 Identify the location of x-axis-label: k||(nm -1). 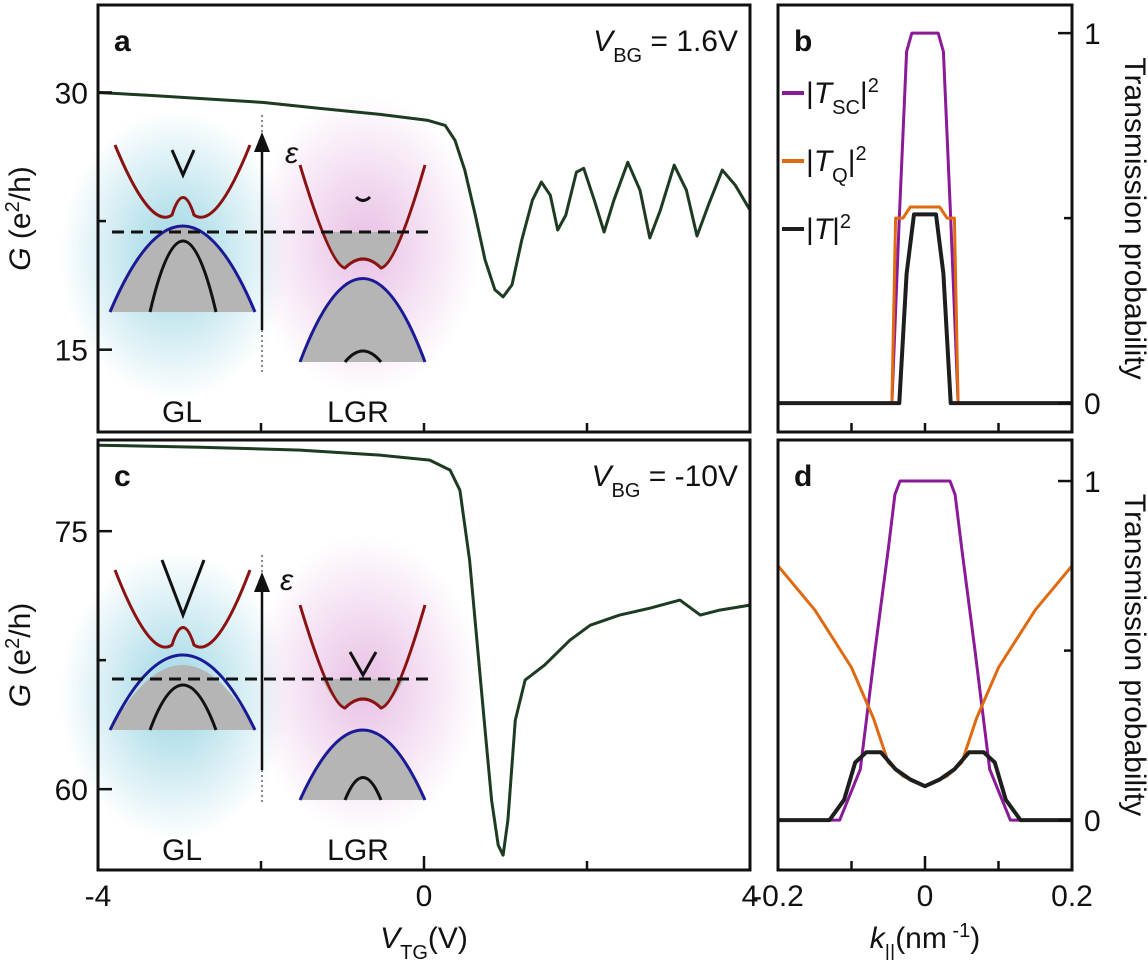
(925, 940).